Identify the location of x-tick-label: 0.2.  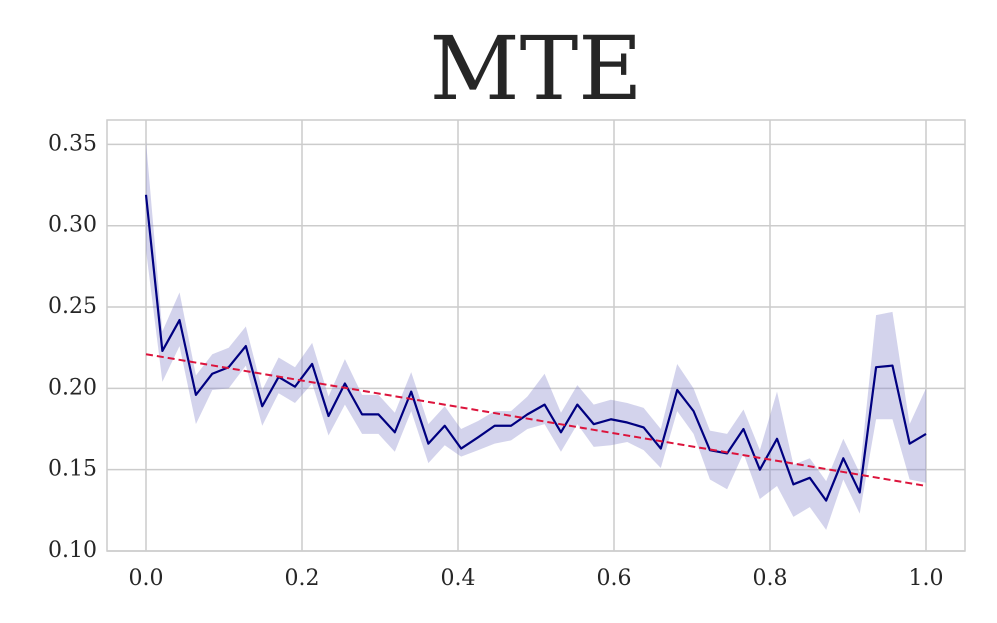
(302, 578).